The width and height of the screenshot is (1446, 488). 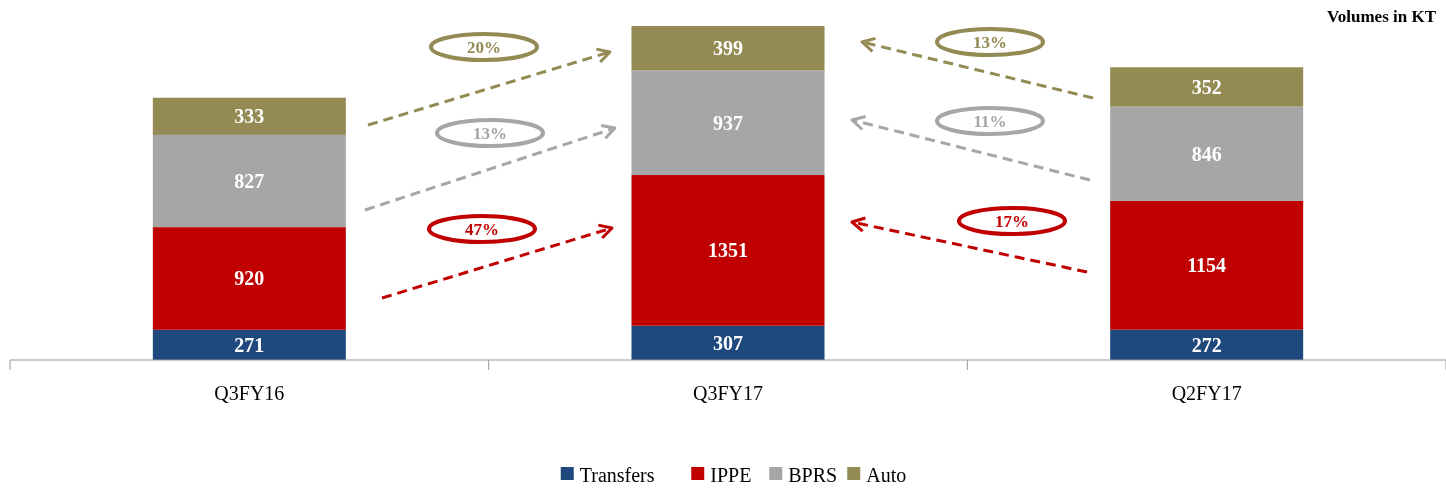 What do you see at coordinates (484, 47) in the screenshot?
I see `annotation: 20%` at bounding box center [484, 47].